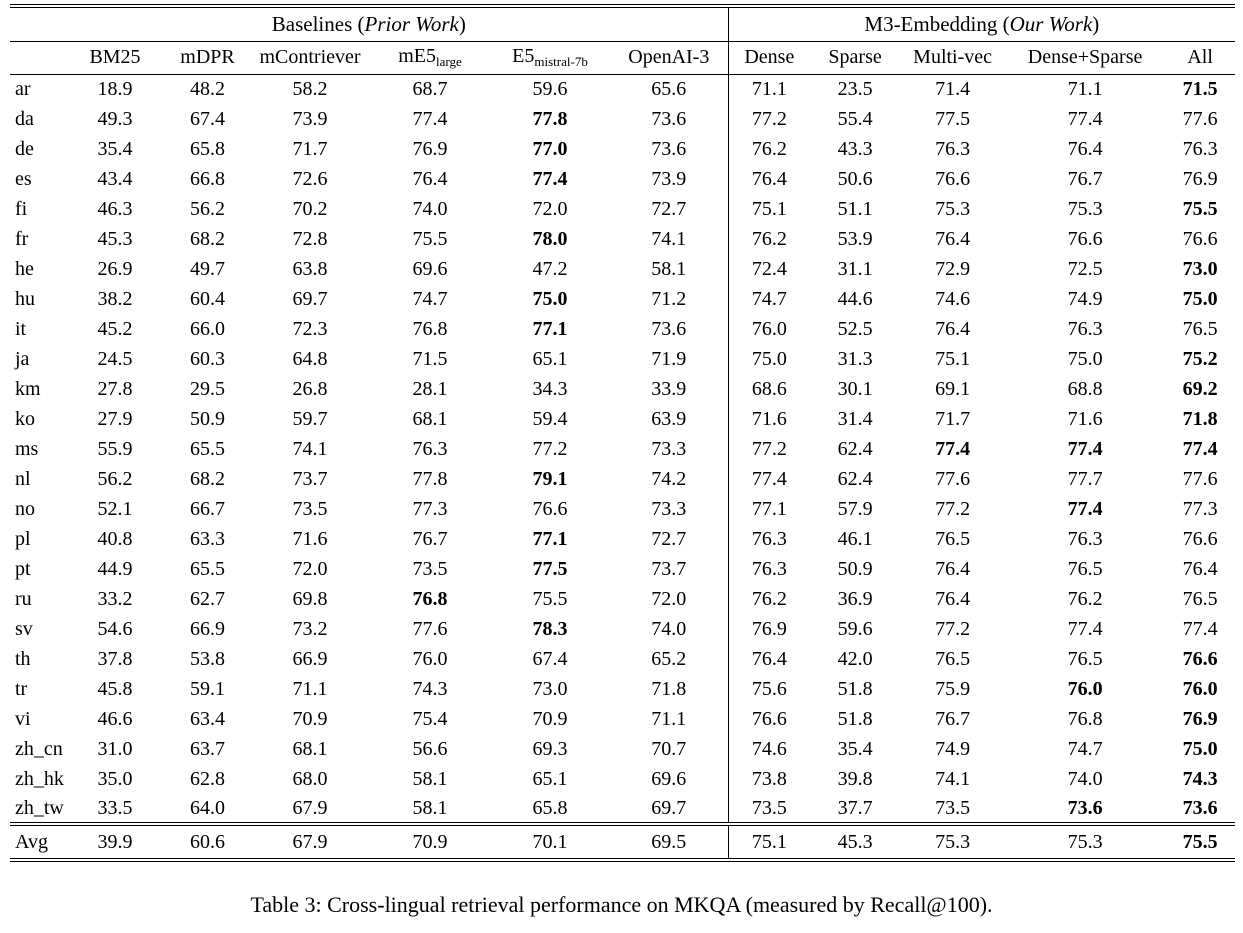  I want to click on value-cell: 36.9, so click(855, 598).